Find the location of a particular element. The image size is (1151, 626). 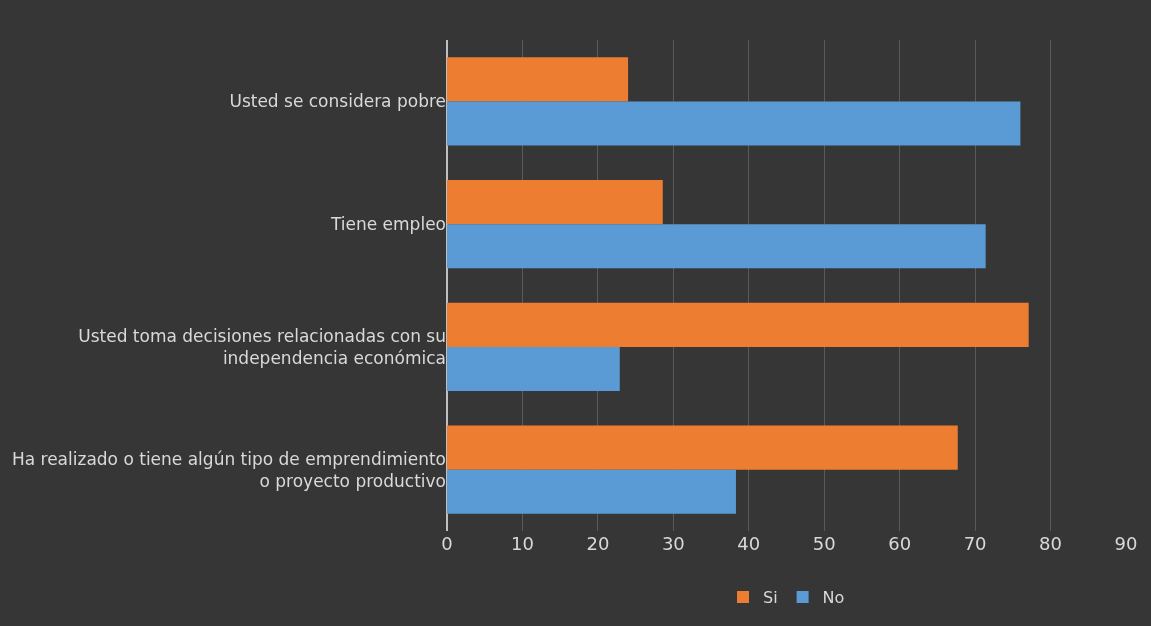

x-tick-label: 20 is located at coordinates (598, 543).